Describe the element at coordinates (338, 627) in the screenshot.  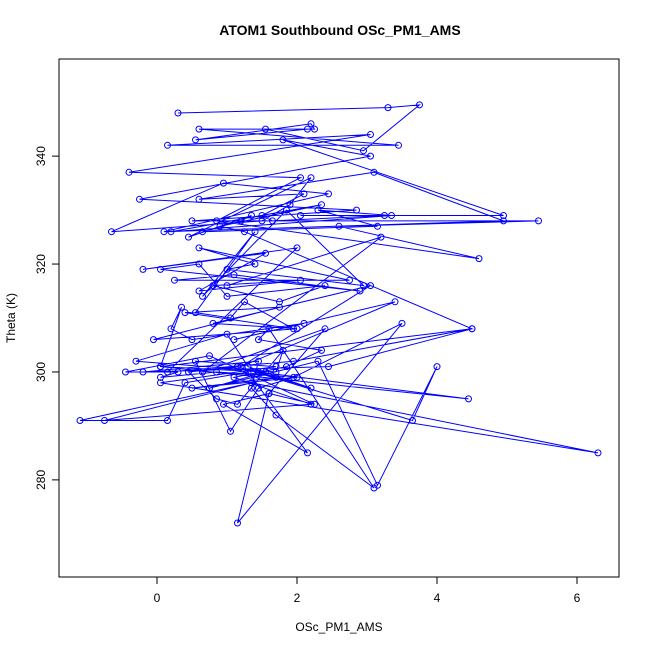
I see `x-axis-label: OSc_PM1_AMS` at that location.